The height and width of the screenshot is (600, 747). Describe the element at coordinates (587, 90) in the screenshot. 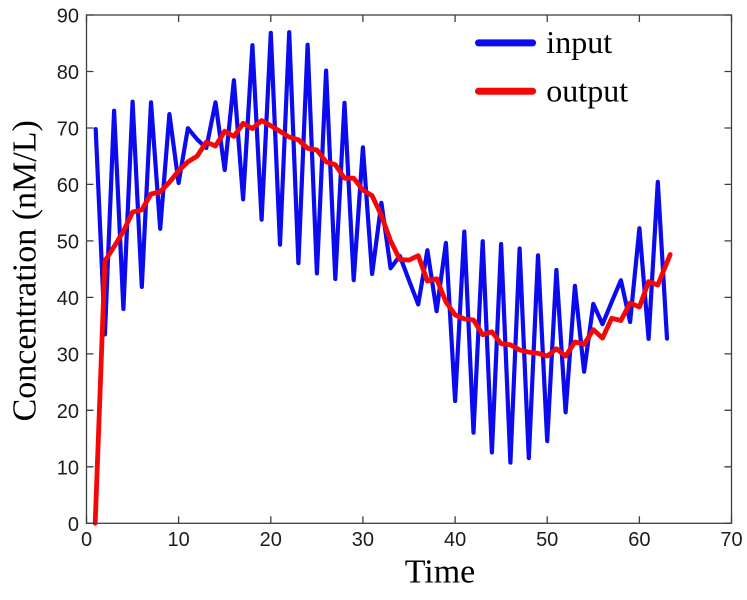

I see `svg-text: output` at that location.